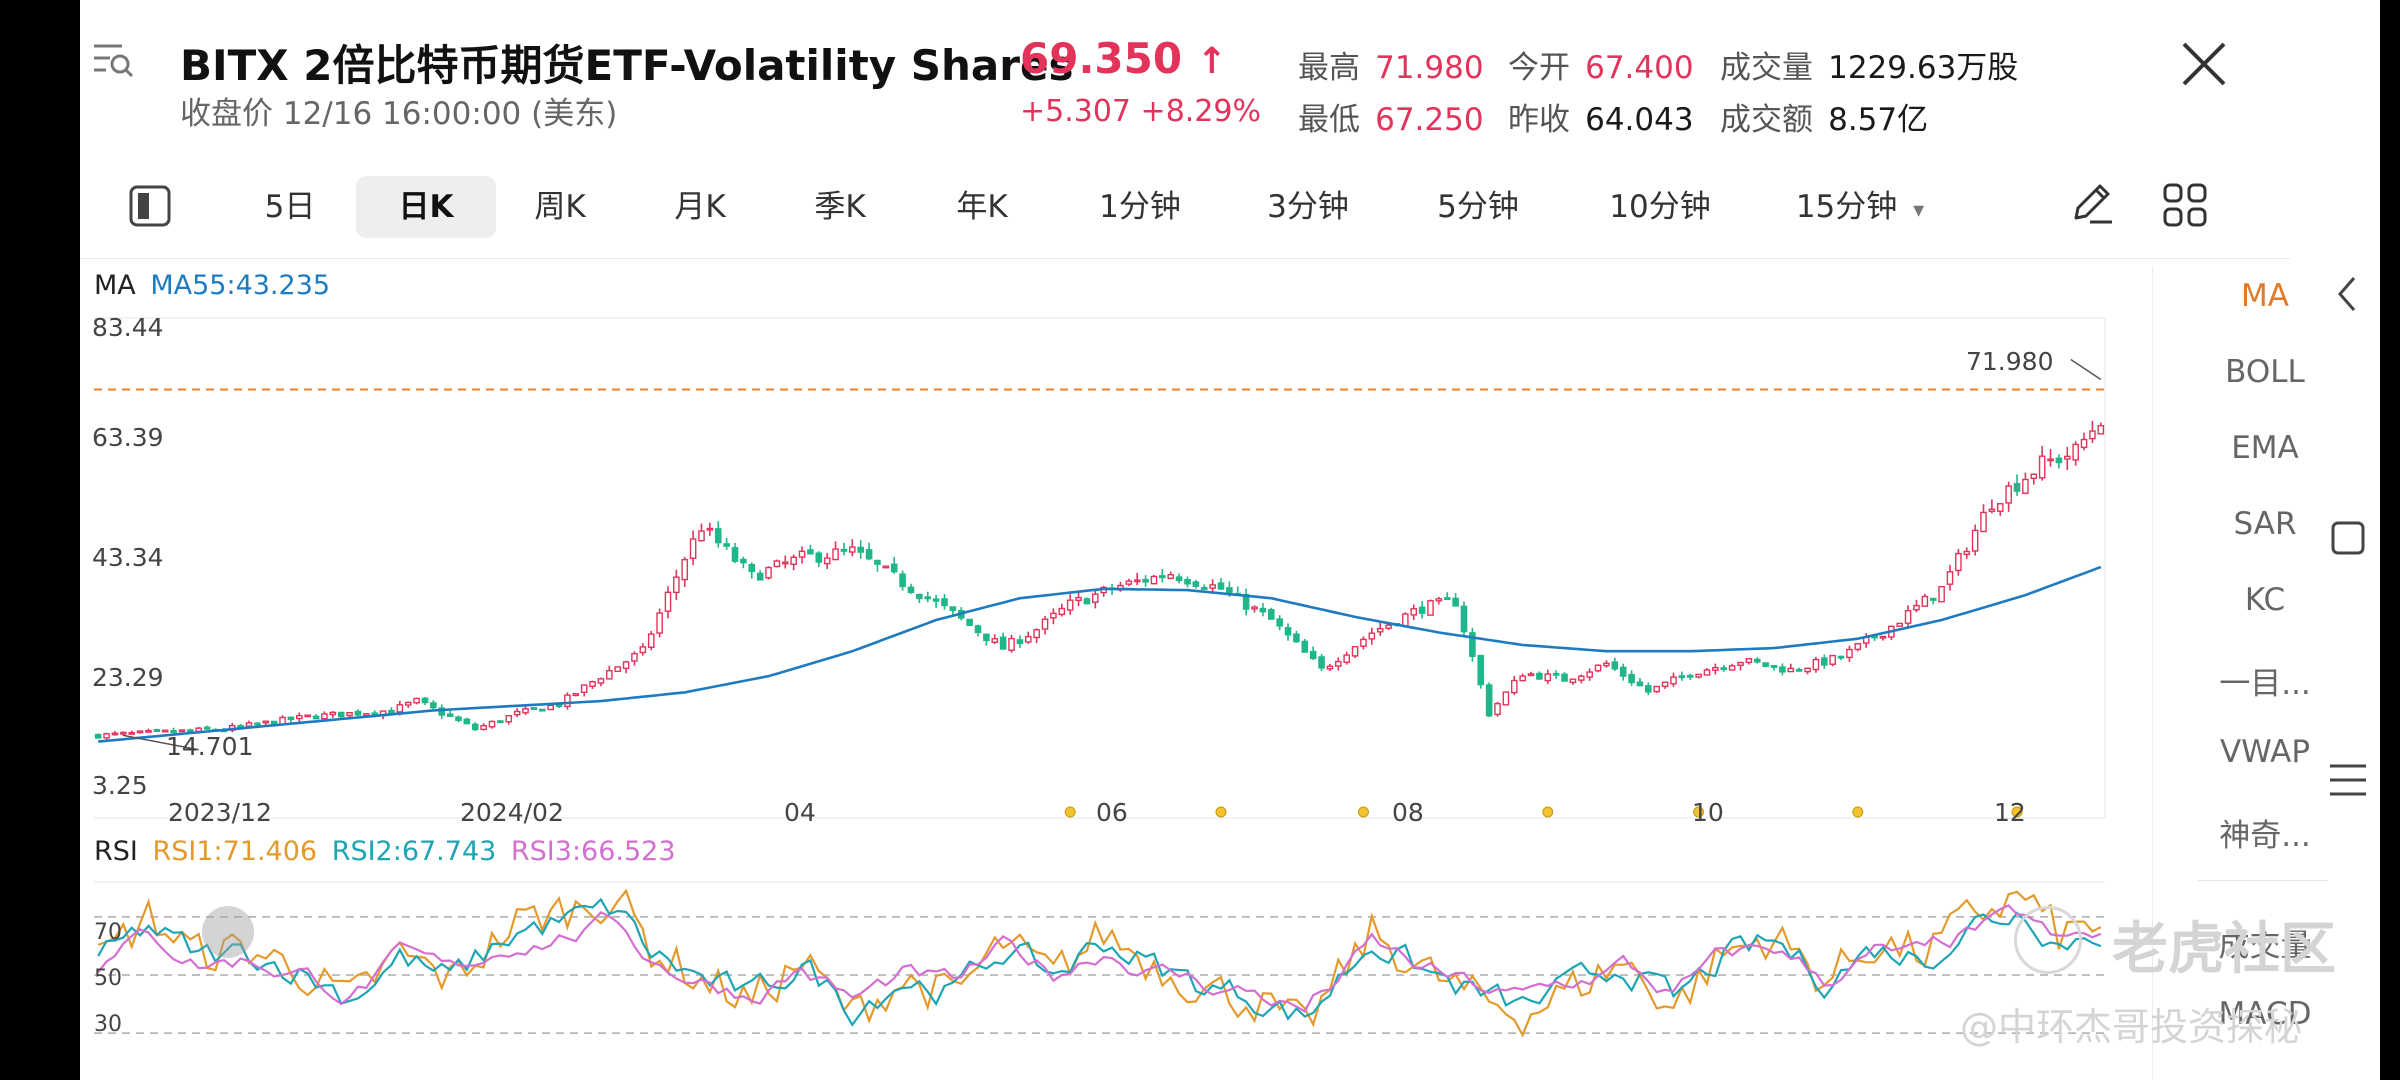  Describe the element at coordinates (2347, 294) in the screenshot. I see `chevron-left-icon` at that location.